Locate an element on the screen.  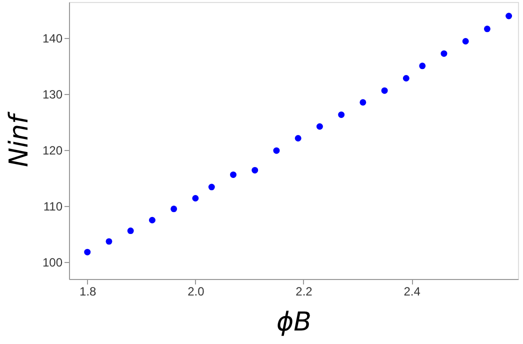
x-axis-title: ϕB is located at coordinates (294, 323).